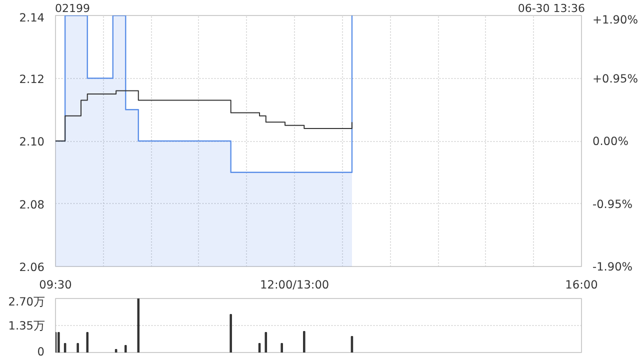  What do you see at coordinates (32, 141) in the screenshot?
I see `y-tick-label: 2.10` at bounding box center [32, 141].